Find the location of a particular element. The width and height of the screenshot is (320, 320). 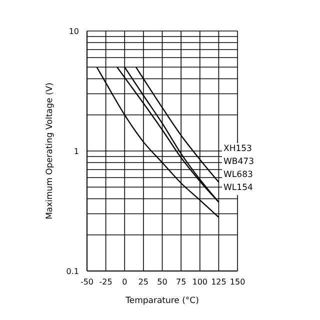

text: XH153 is located at coordinates (238, 149).